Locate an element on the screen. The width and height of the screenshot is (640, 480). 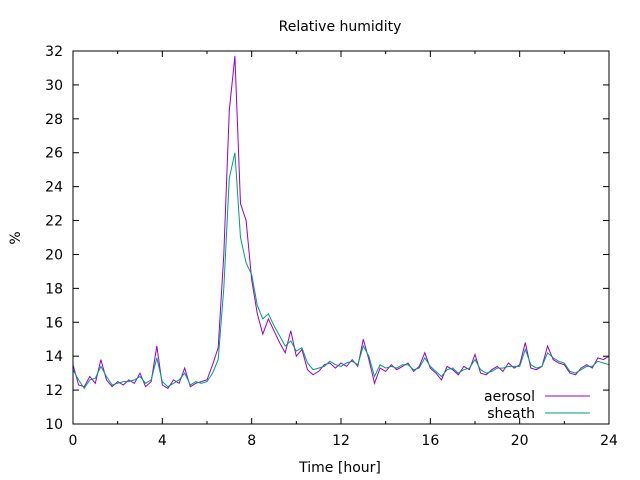
y-tick-label: 10 is located at coordinates (54, 425).